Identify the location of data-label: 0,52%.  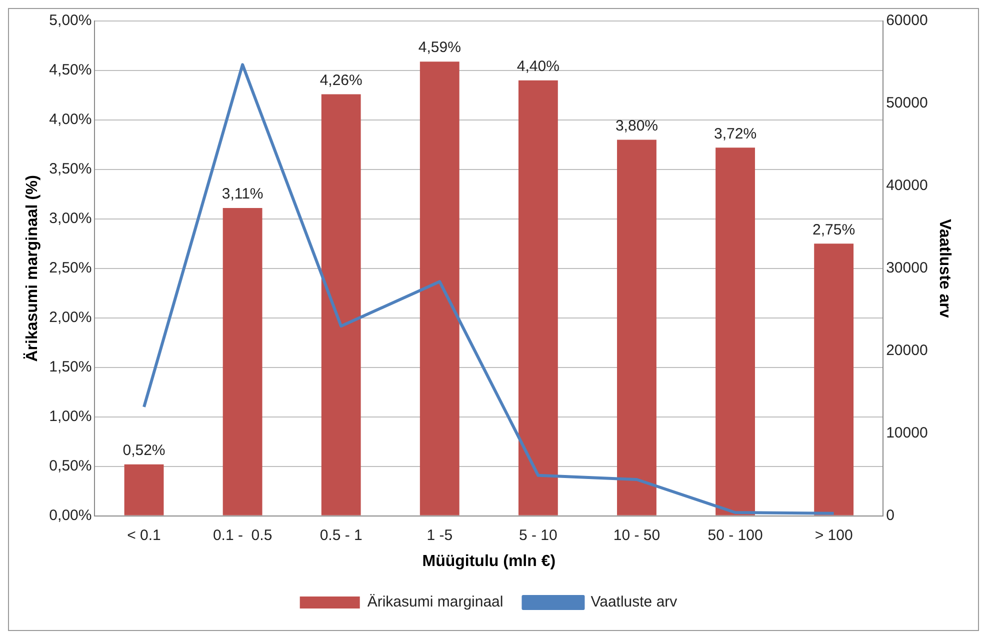
(144, 450).